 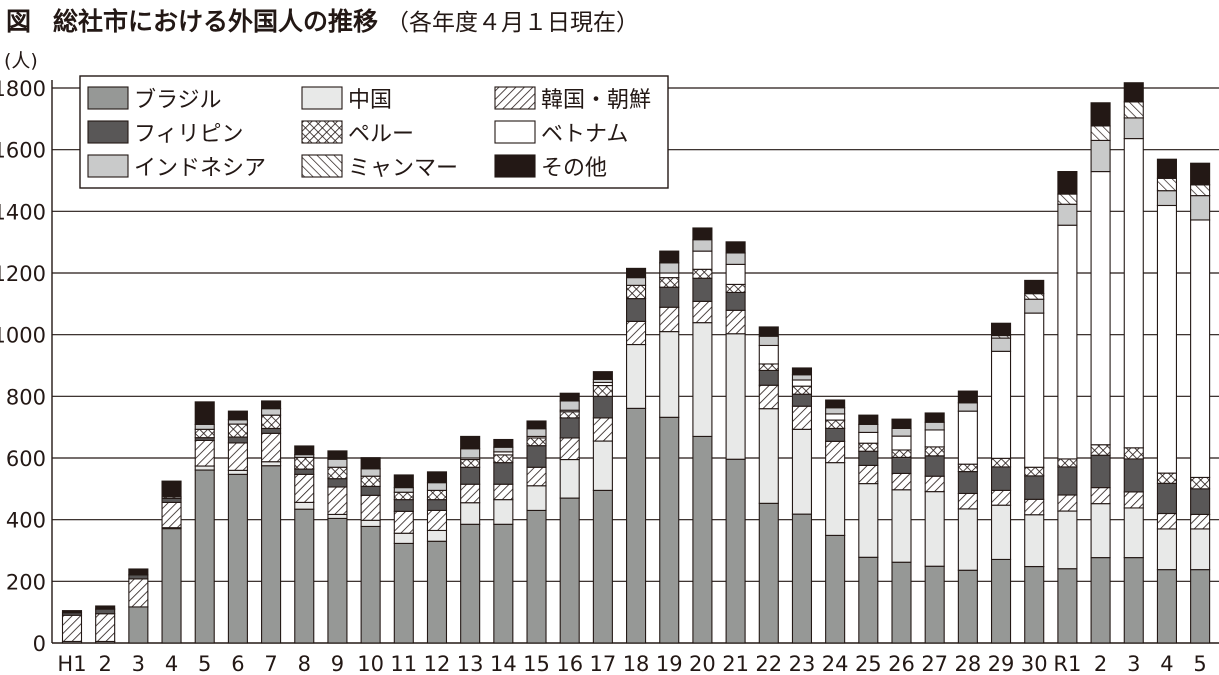 What do you see at coordinates (835, 663) in the screenshot?
I see `x-tick-label: 24` at bounding box center [835, 663].